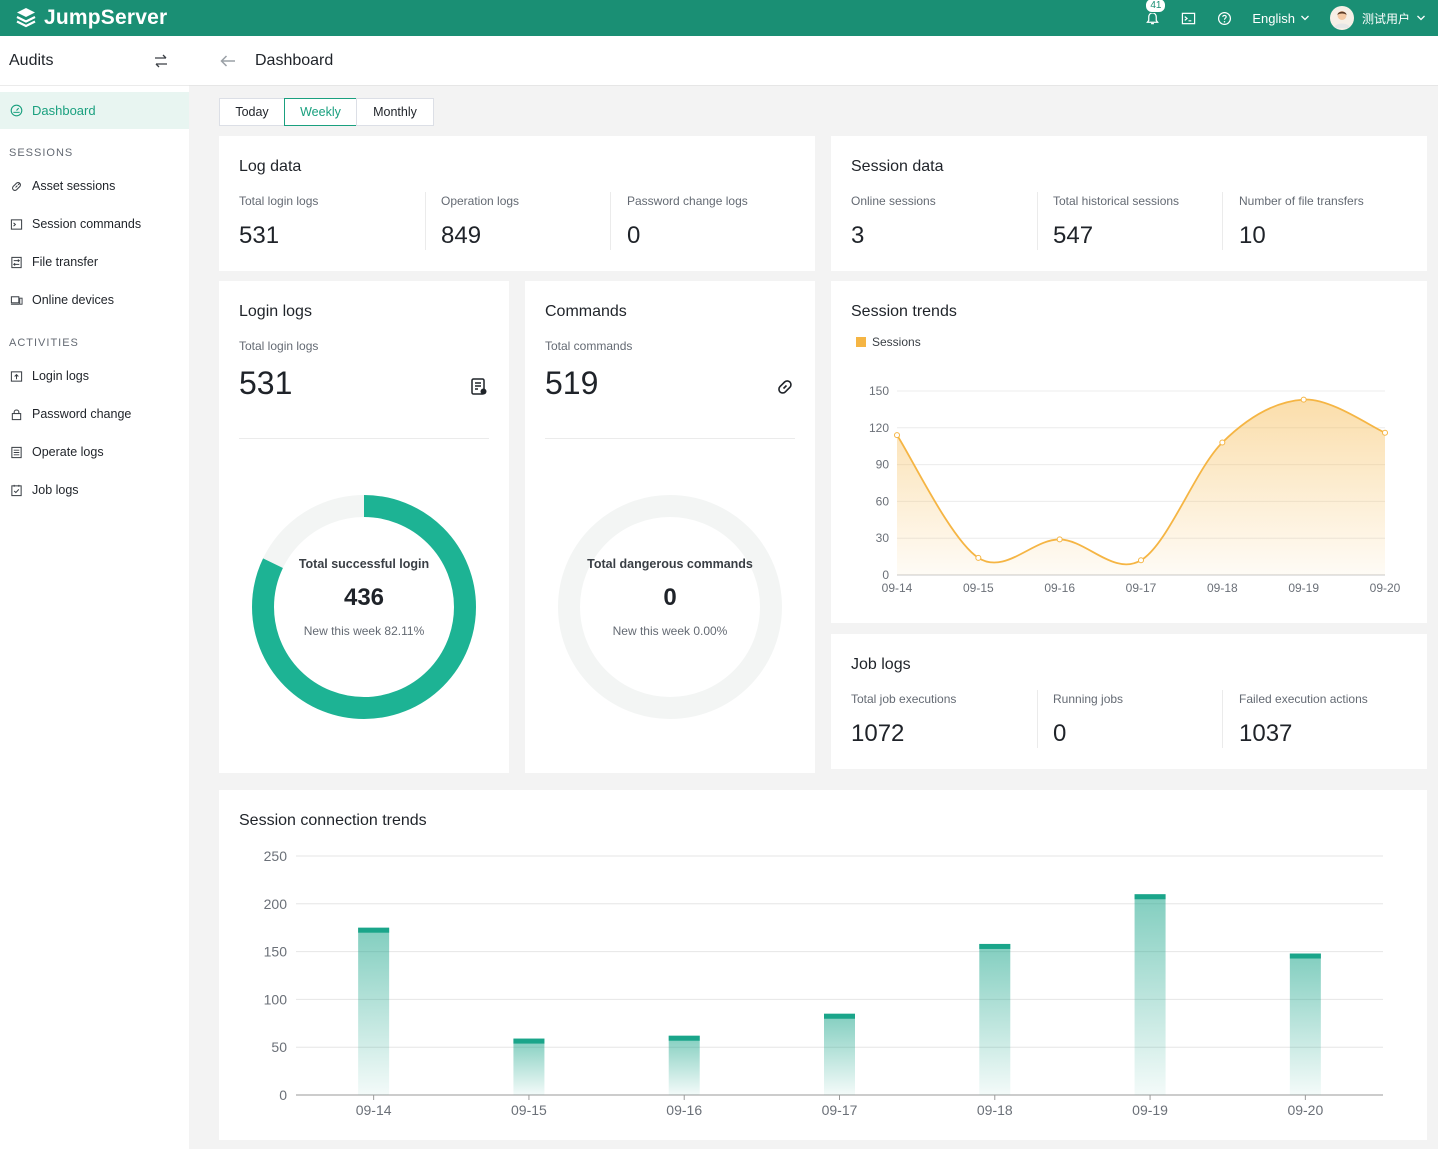  I want to click on bar-cap, so click(1150, 897).